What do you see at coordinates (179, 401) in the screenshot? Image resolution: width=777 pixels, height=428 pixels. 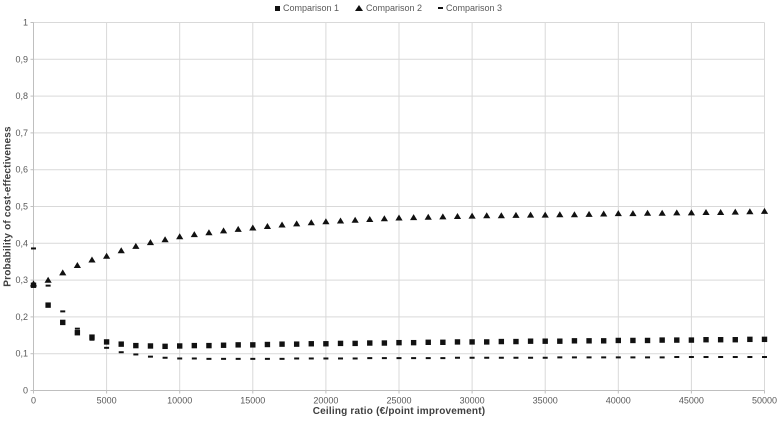 I see `x-tick-label: 10000` at bounding box center [179, 401].